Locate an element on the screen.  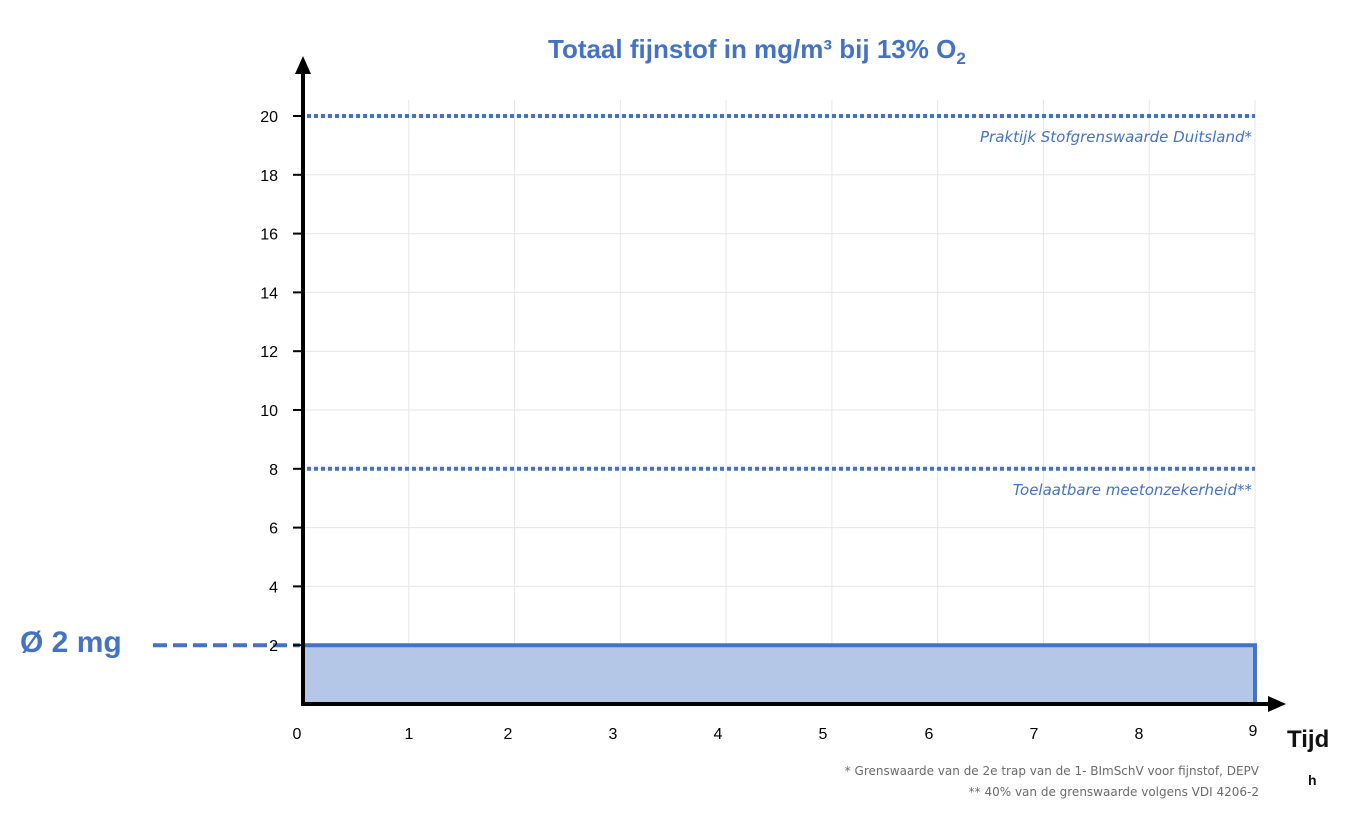
y-tick-label: 4 is located at coordinates (273, 587).